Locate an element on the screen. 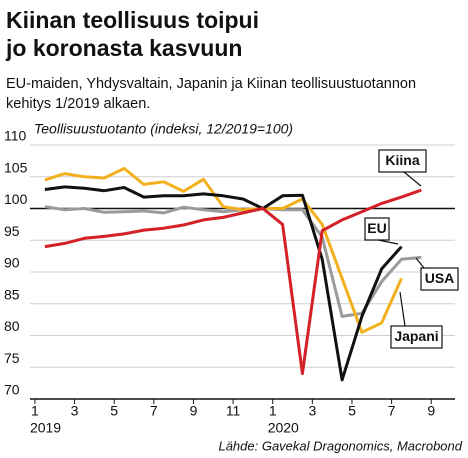 The width and height of the screenshot is (468, 458). y-tick-label: 95 is located at coordinates (12, 231).